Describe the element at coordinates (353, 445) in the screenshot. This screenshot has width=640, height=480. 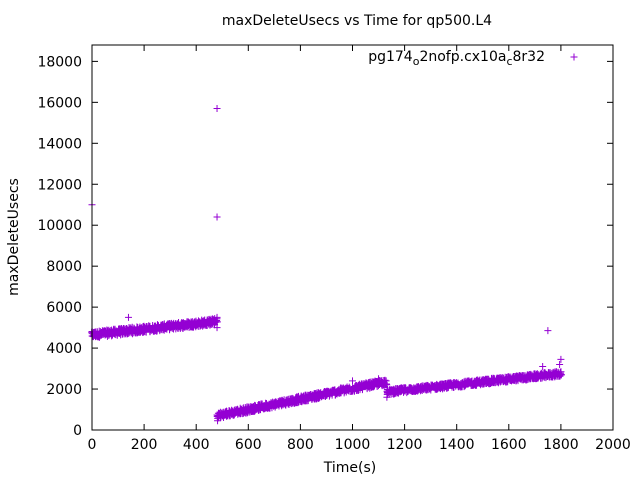
I see `x-tick-label: 1000` at that location.